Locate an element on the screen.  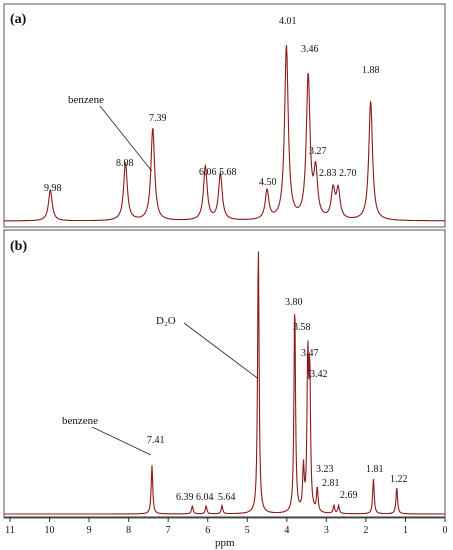
peak-label: 7.41 is located at coordinates (156, 440).